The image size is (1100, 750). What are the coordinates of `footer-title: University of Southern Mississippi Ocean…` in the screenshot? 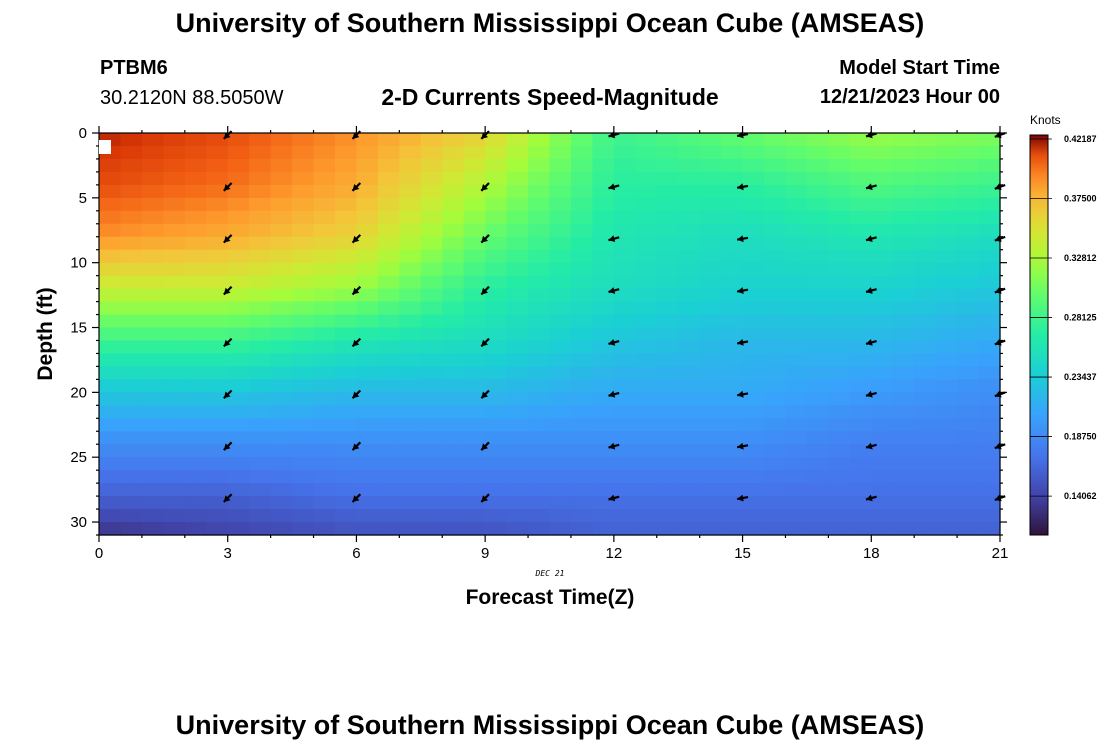 It's located at (550, 725).